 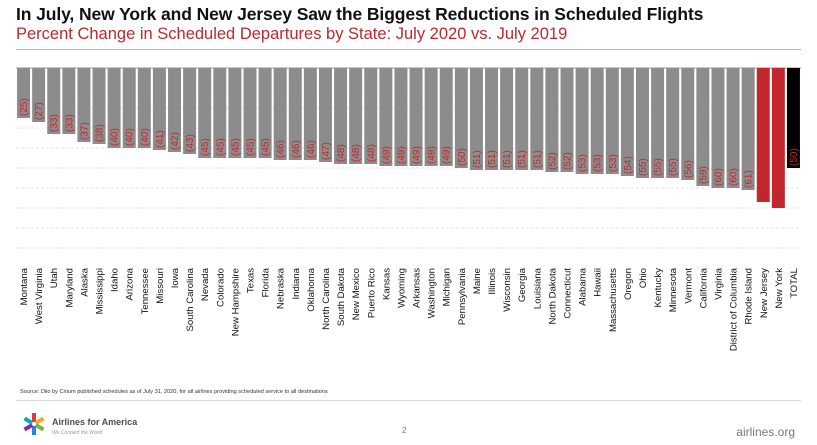 I want to click on data-label: (67), so click(x=764, y=191).